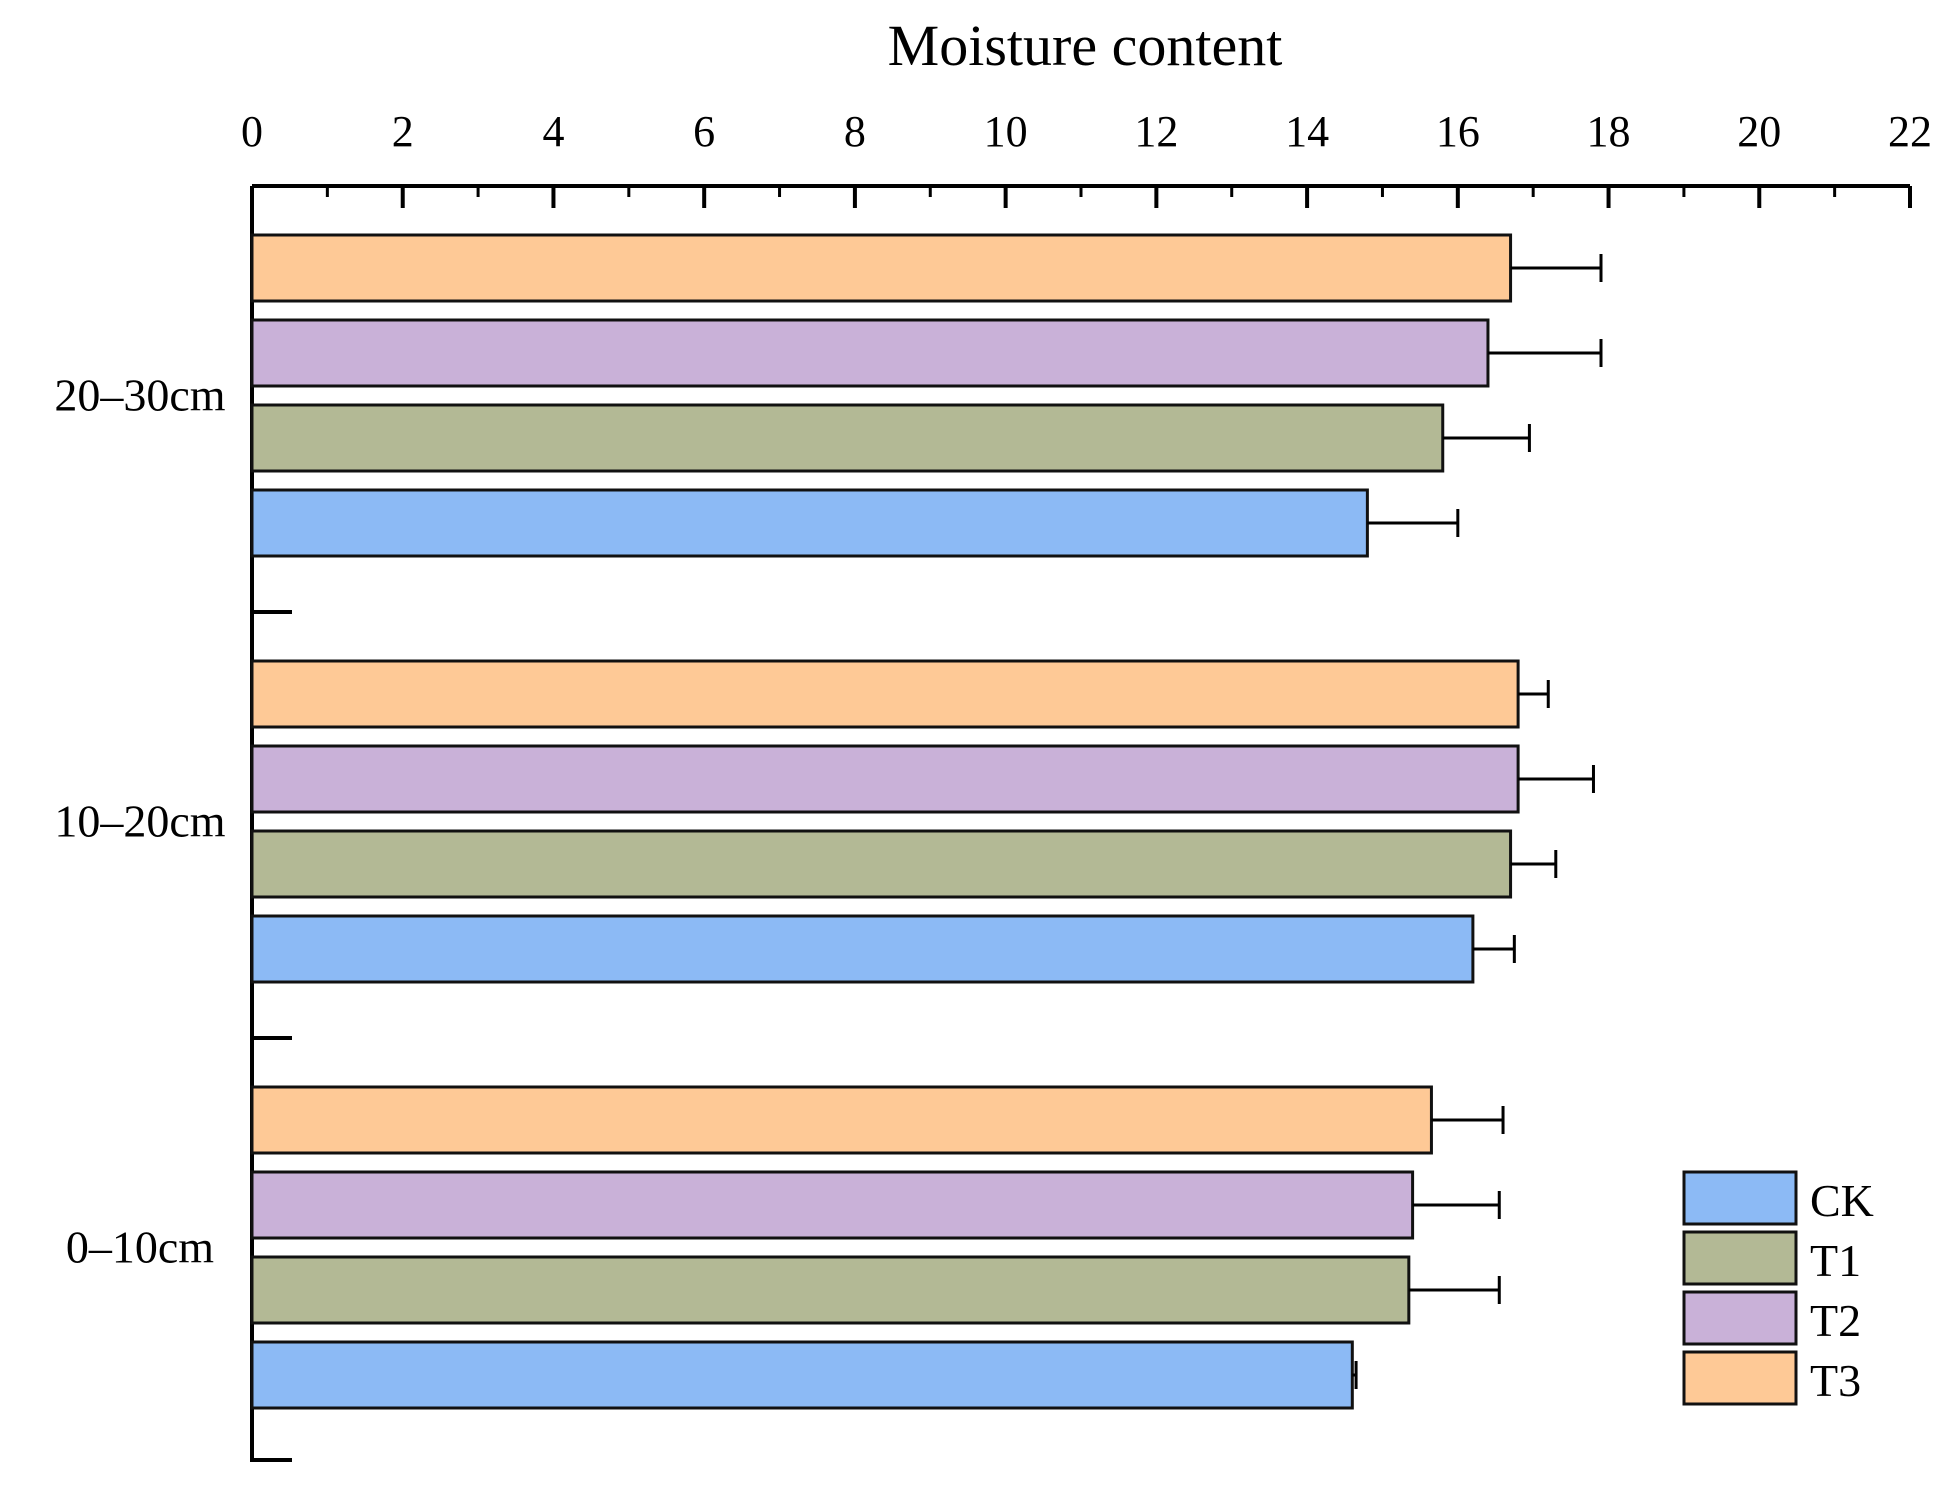 The width and height of the screenshot is (1959, 1490). What do you see at coordinates (1156, 131) in the screenshot?
I see `x-tick-label: 12` at bounding box center [1156, 131].